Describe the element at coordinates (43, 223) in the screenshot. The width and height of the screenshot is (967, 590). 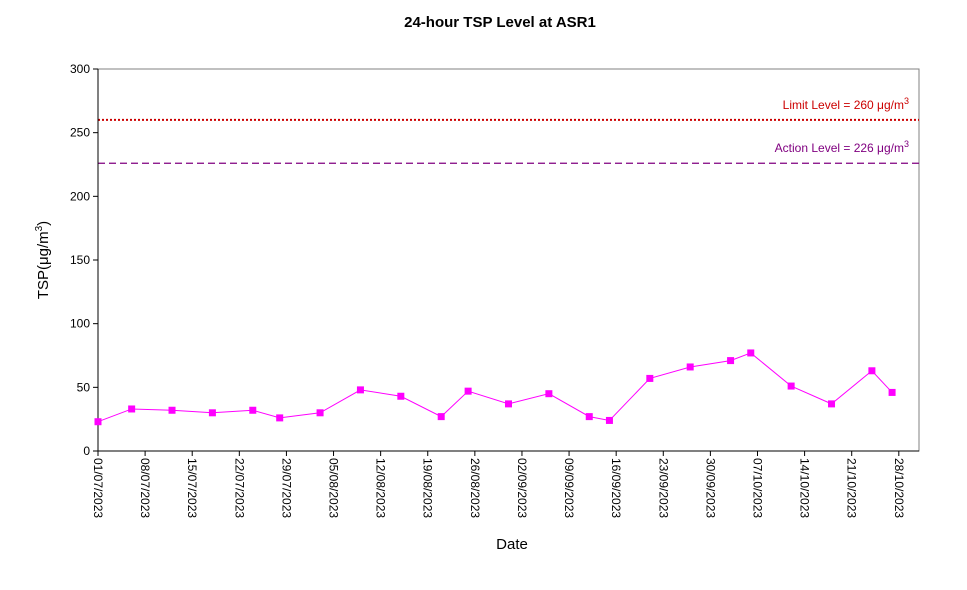
I see `y-axis-label-close: )` at that location.